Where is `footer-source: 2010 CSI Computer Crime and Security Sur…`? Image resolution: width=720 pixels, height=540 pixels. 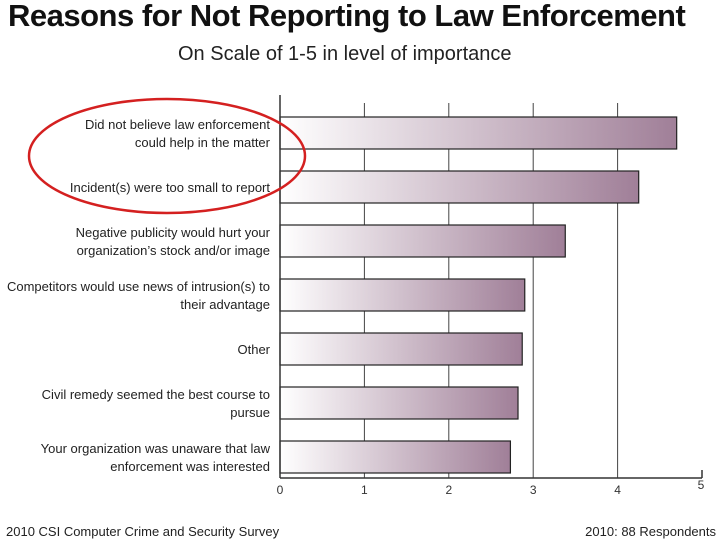
footer-source: 2010 CSI Computer Crime and Security Sur… is located at coordinates (143, 531).